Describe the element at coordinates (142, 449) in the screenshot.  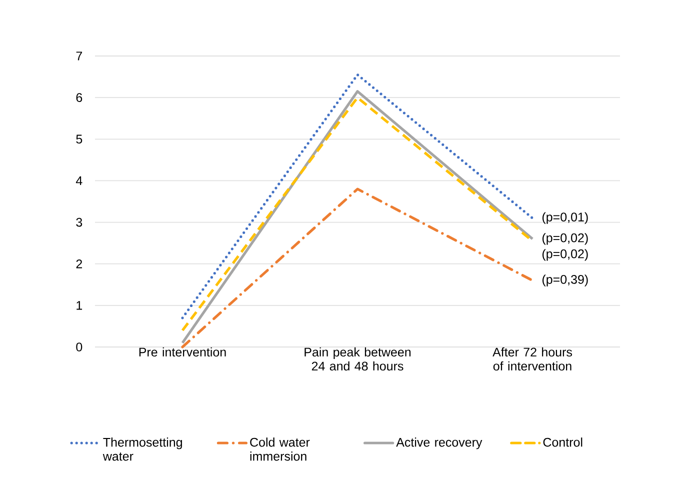
I see `legend-label: Thermosetting water` at that location.